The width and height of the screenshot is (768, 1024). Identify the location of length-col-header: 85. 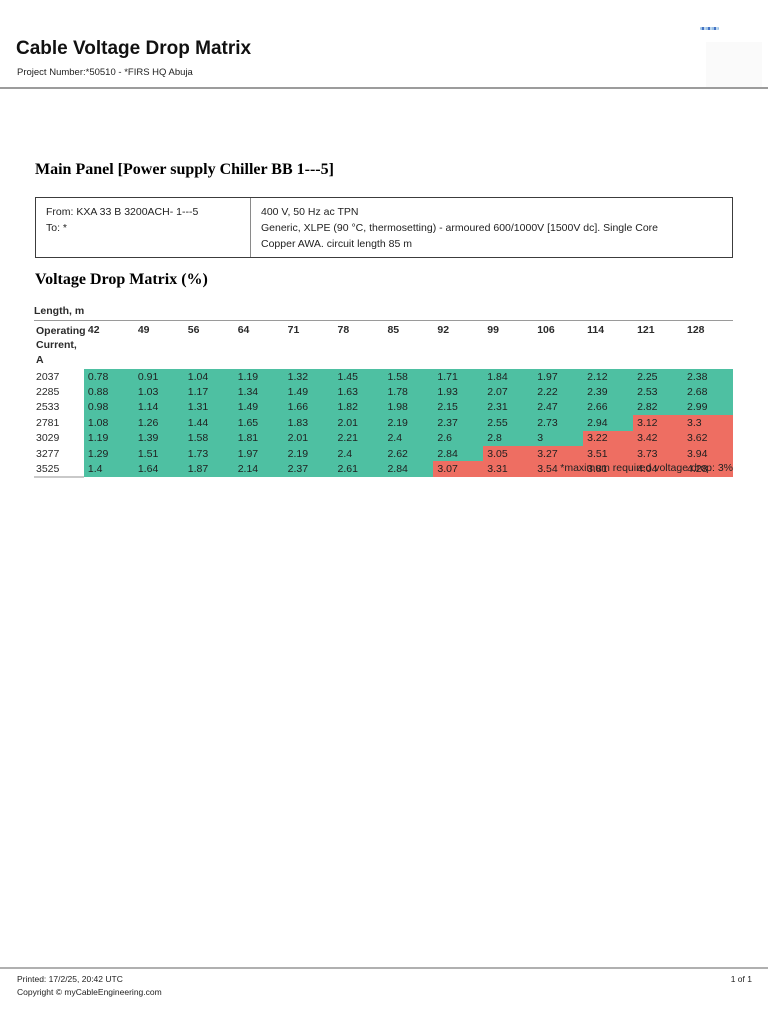
(393, 329).